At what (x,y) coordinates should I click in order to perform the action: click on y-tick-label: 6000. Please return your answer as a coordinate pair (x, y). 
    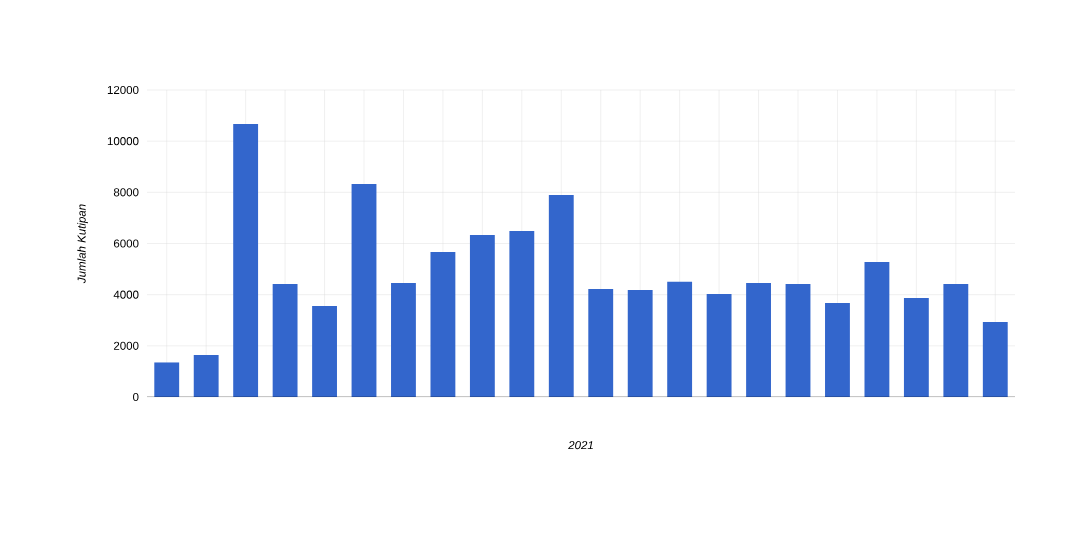
    Looking at the image, I should click on (126, 243).